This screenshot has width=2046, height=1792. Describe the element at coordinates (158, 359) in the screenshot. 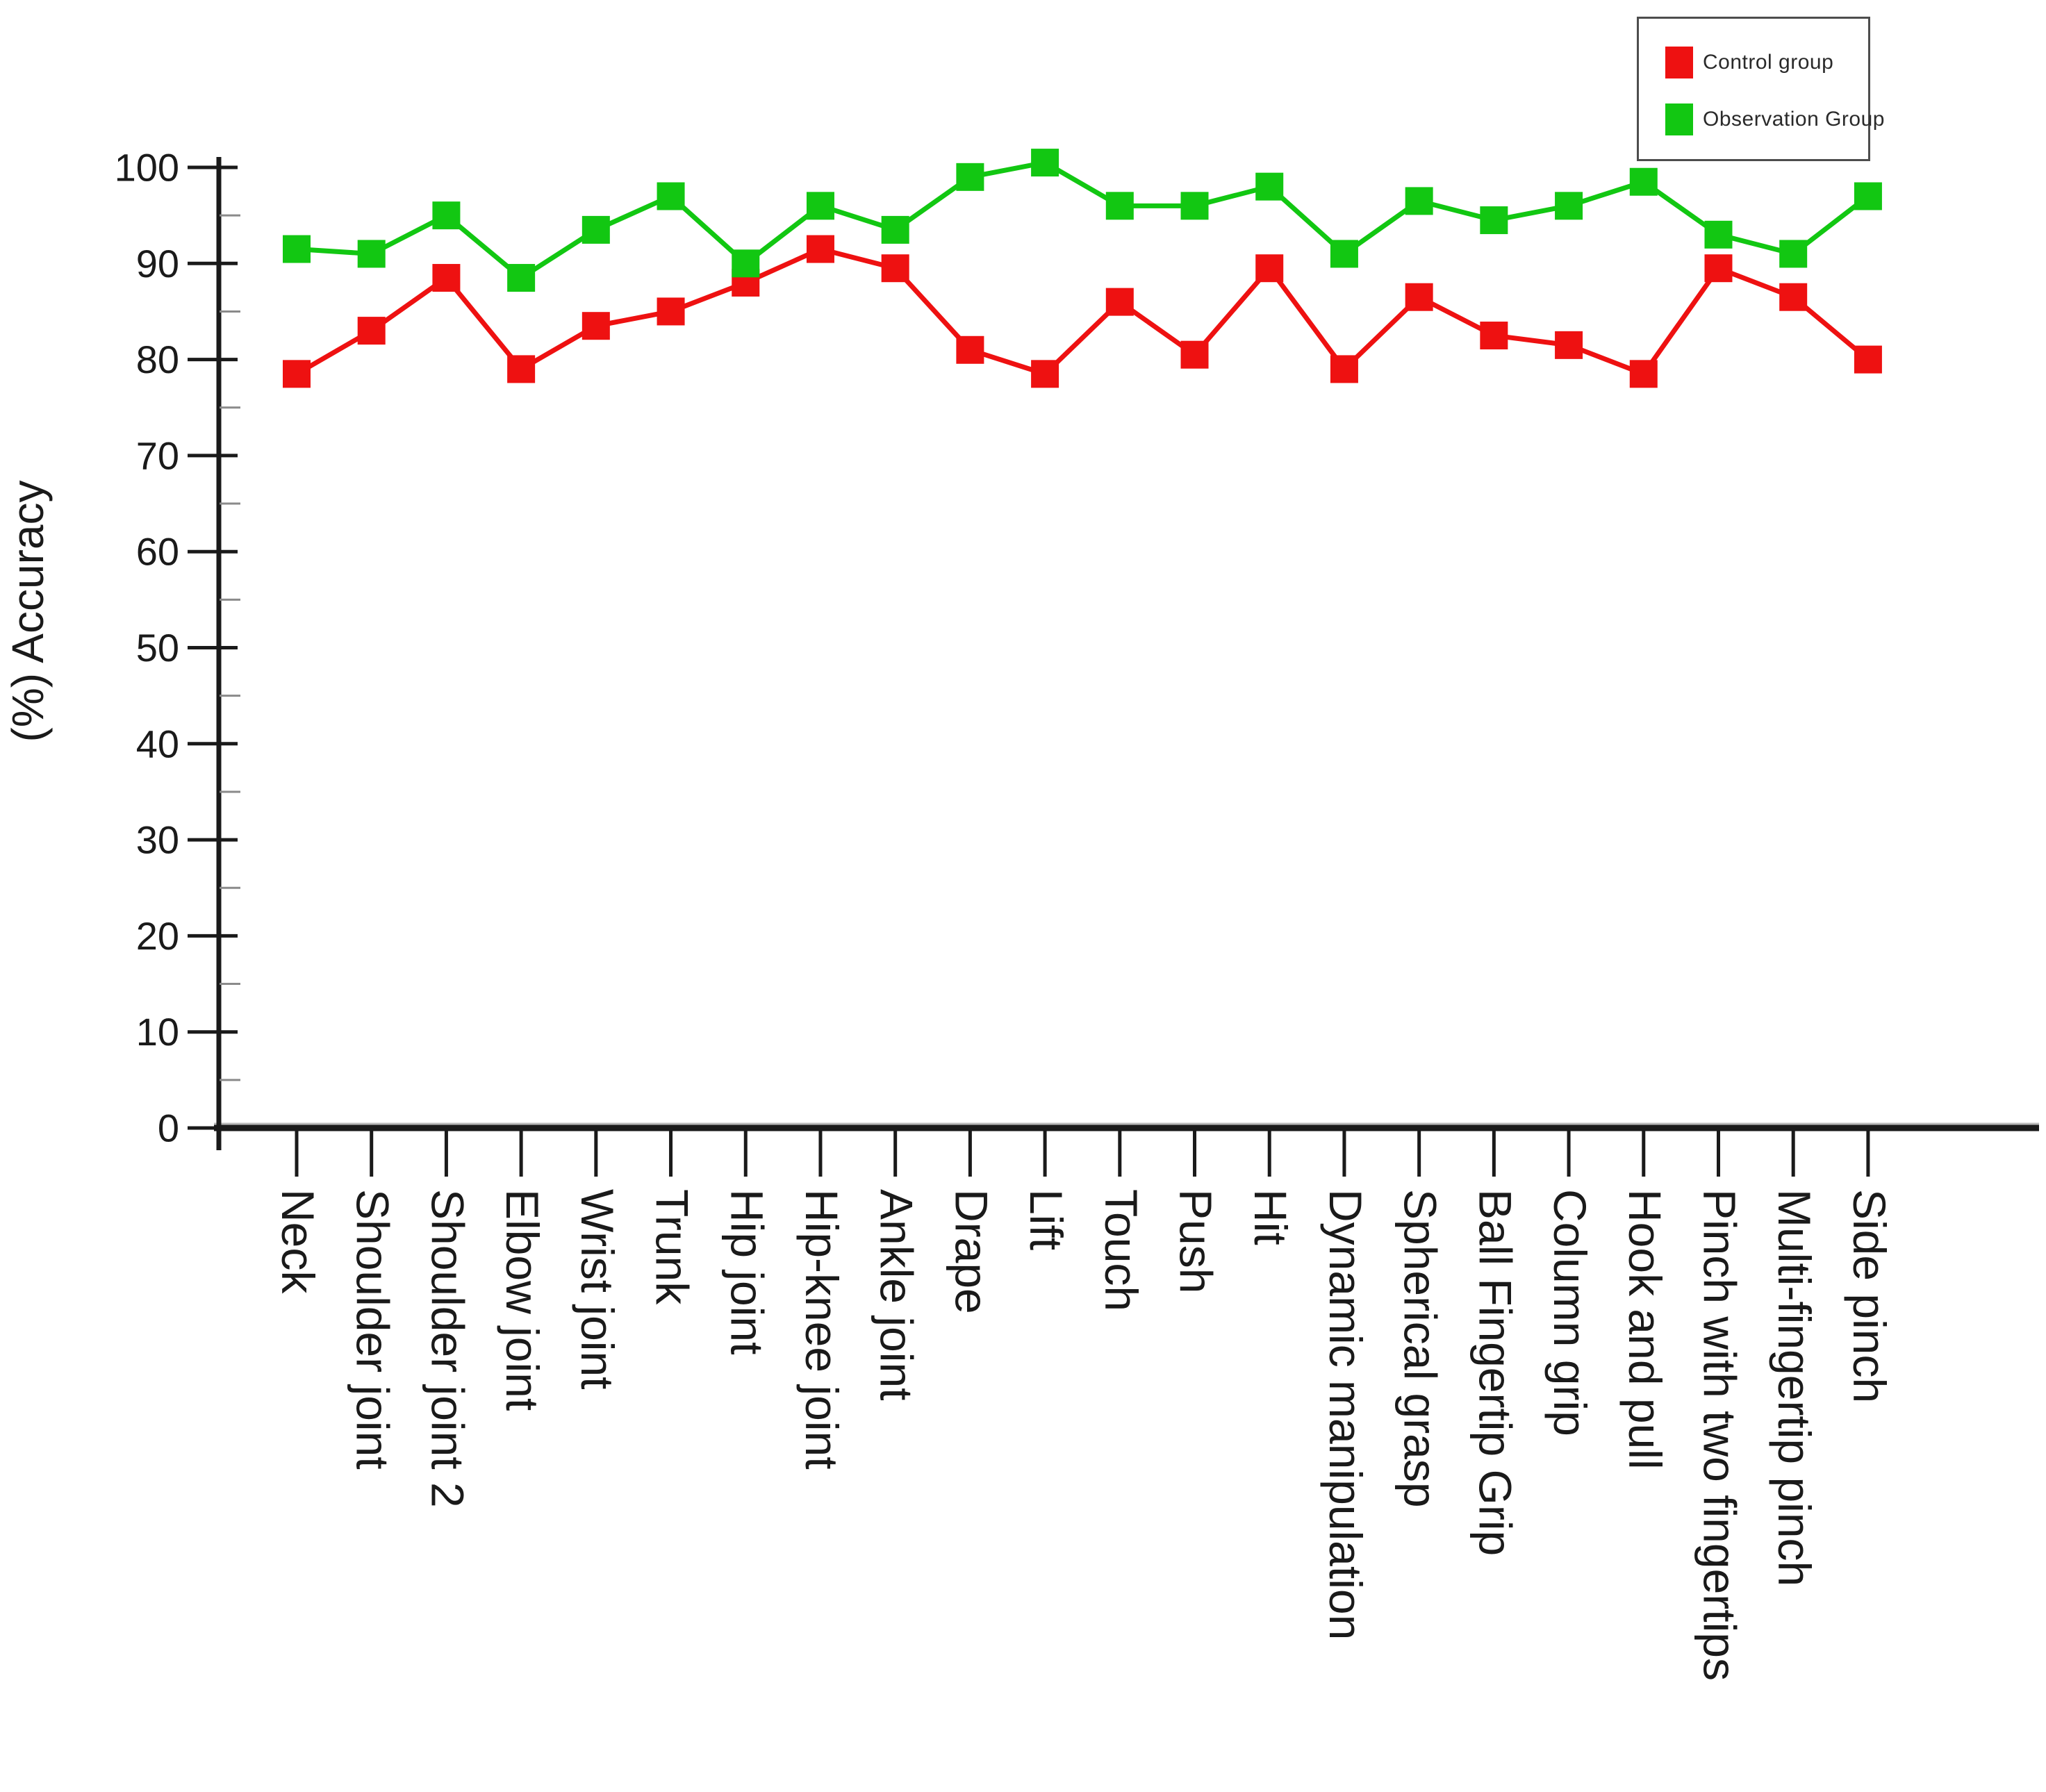

I see `y-tick-label: 80` at that location.